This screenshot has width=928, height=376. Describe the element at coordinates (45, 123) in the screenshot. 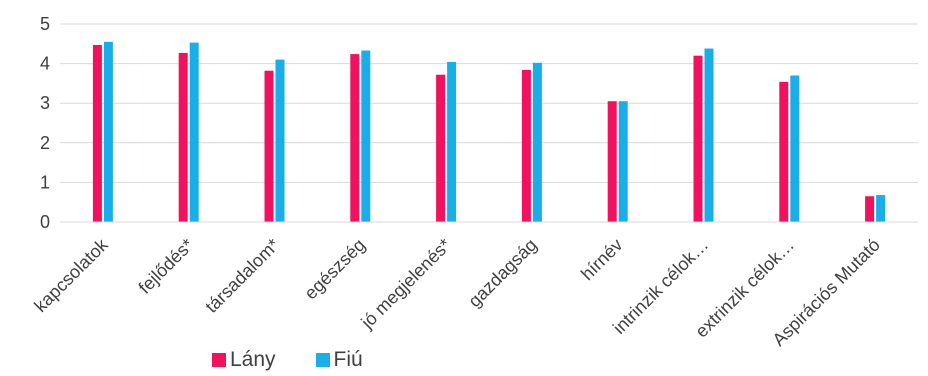

I see `y-axis-ticks: 0 1 2 3 4 5` at that location.